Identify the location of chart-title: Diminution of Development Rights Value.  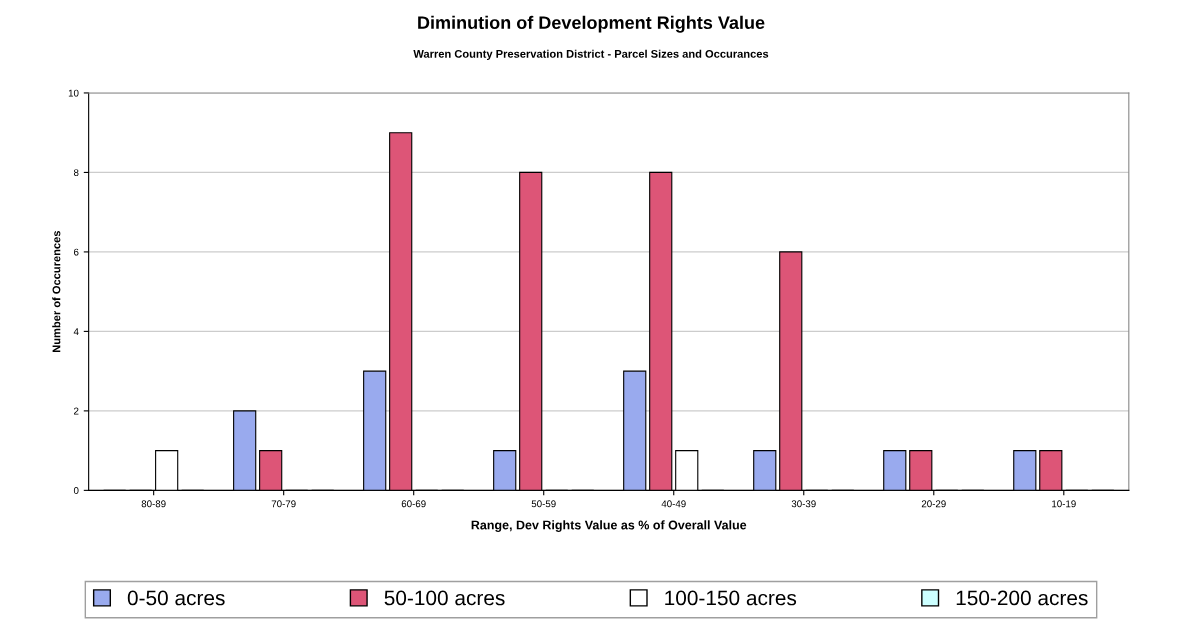
(591, 24).